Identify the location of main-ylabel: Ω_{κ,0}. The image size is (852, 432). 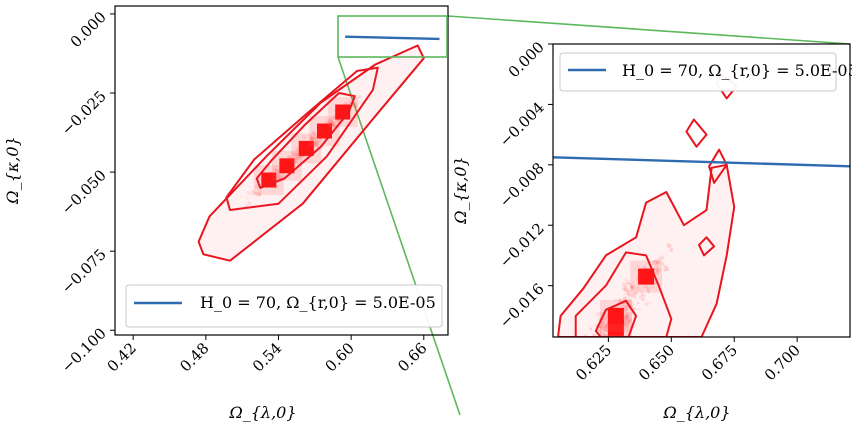
(12, 170).